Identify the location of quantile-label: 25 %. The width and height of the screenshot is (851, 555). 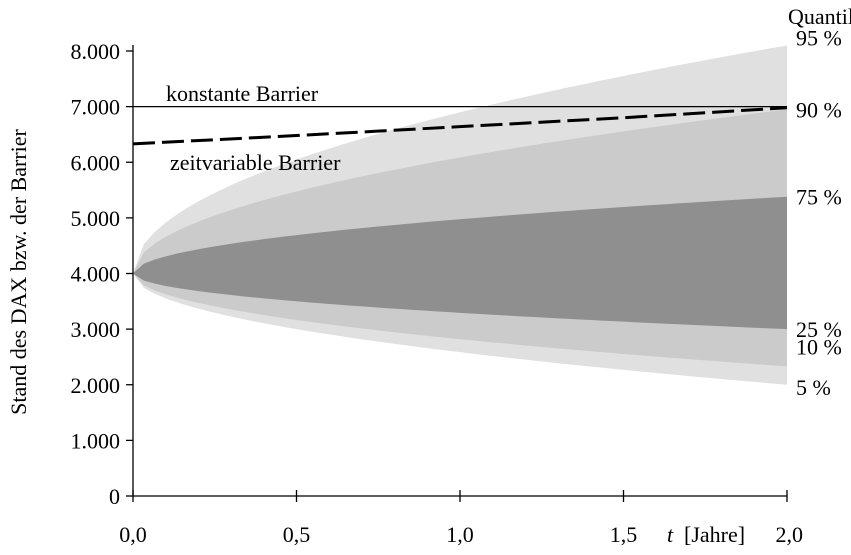
(819, 329).